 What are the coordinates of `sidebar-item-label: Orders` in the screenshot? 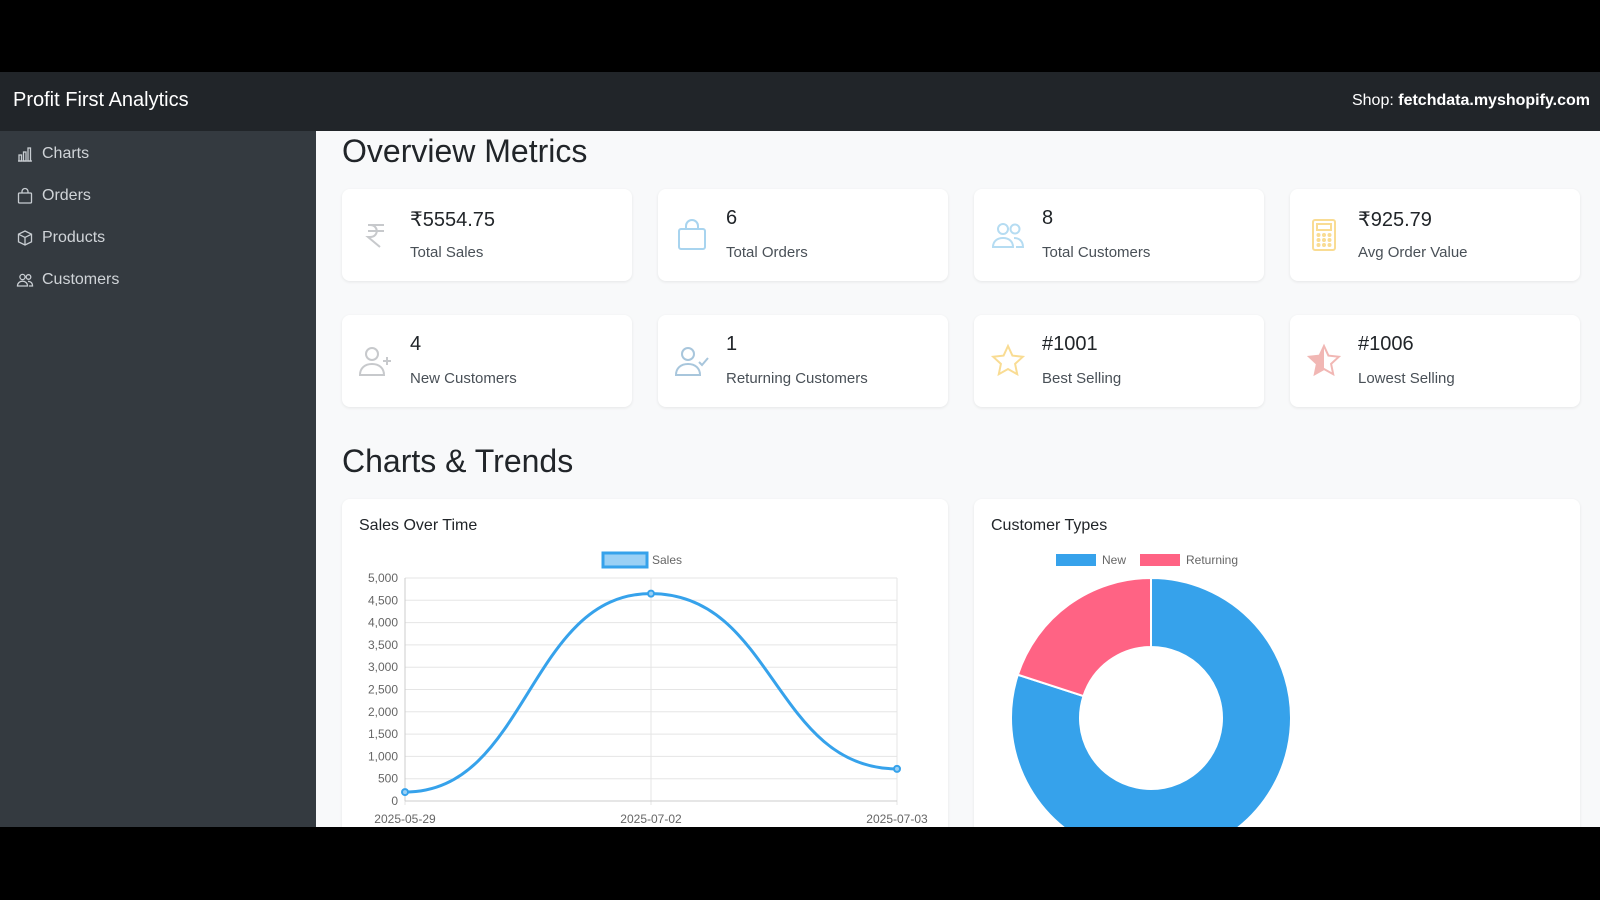 It's located at (66, 195).